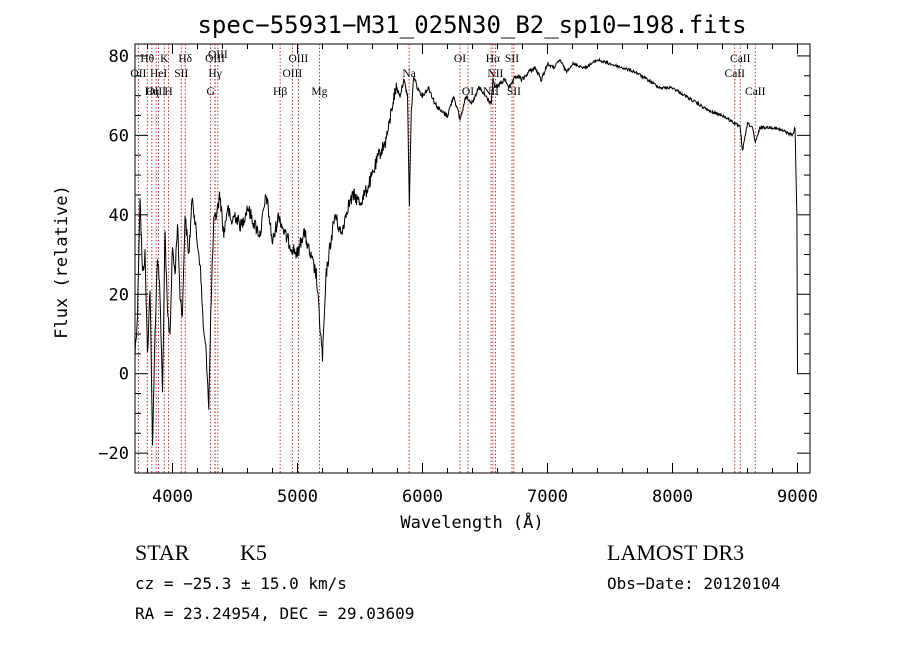 This screenshot has height=649, width=900. What do you see at coordinates (672, 497) in the screenshot?
I see `x-tick-label-4: 8000` at bounding box center [672, 497].